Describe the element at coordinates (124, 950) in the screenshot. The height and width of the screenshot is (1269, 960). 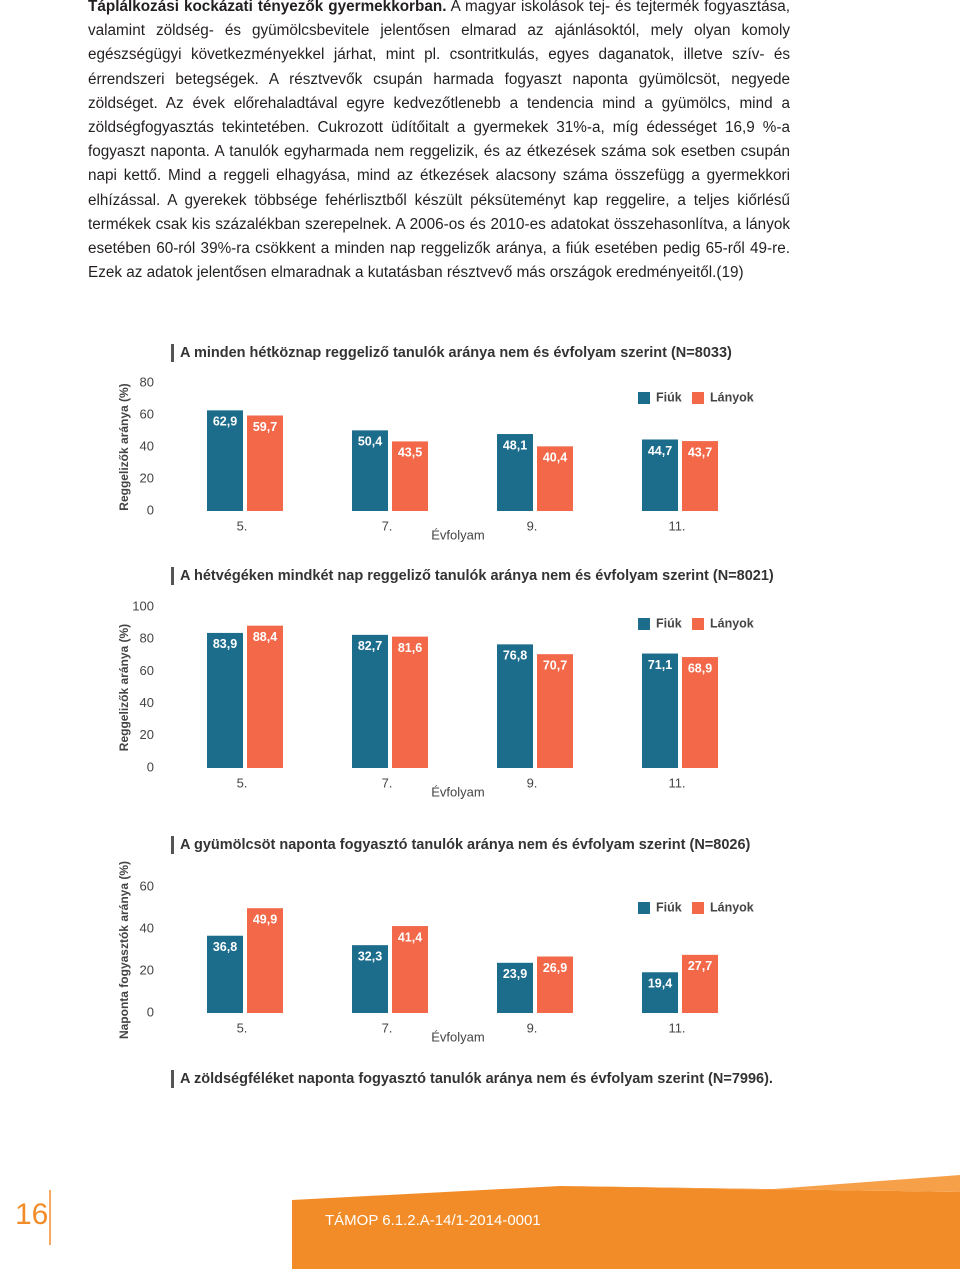
I see `y-axis-label: Naponta fogyasztók aránya (%)` at that location.